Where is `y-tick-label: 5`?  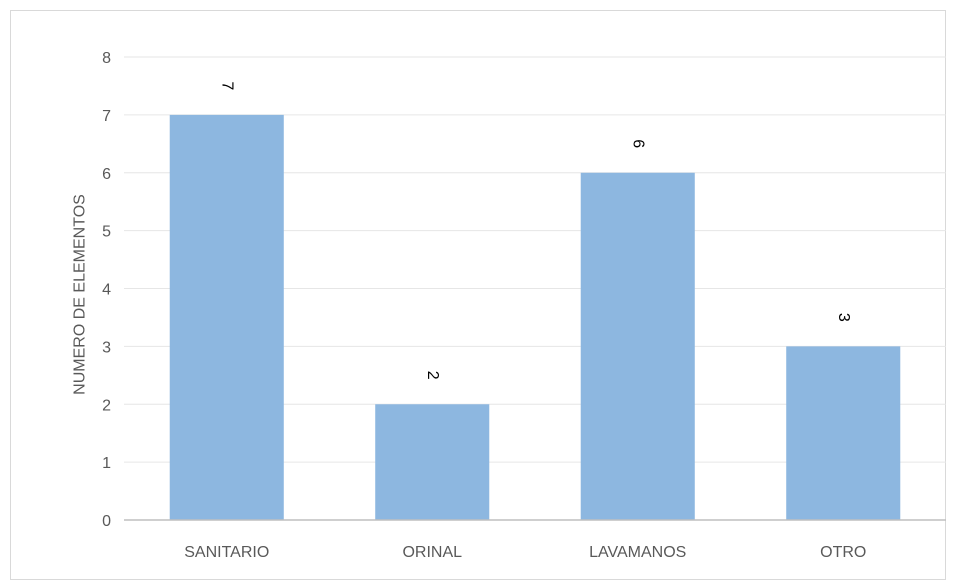 y-tick-label: 5 is located at coordinates (106, 232).